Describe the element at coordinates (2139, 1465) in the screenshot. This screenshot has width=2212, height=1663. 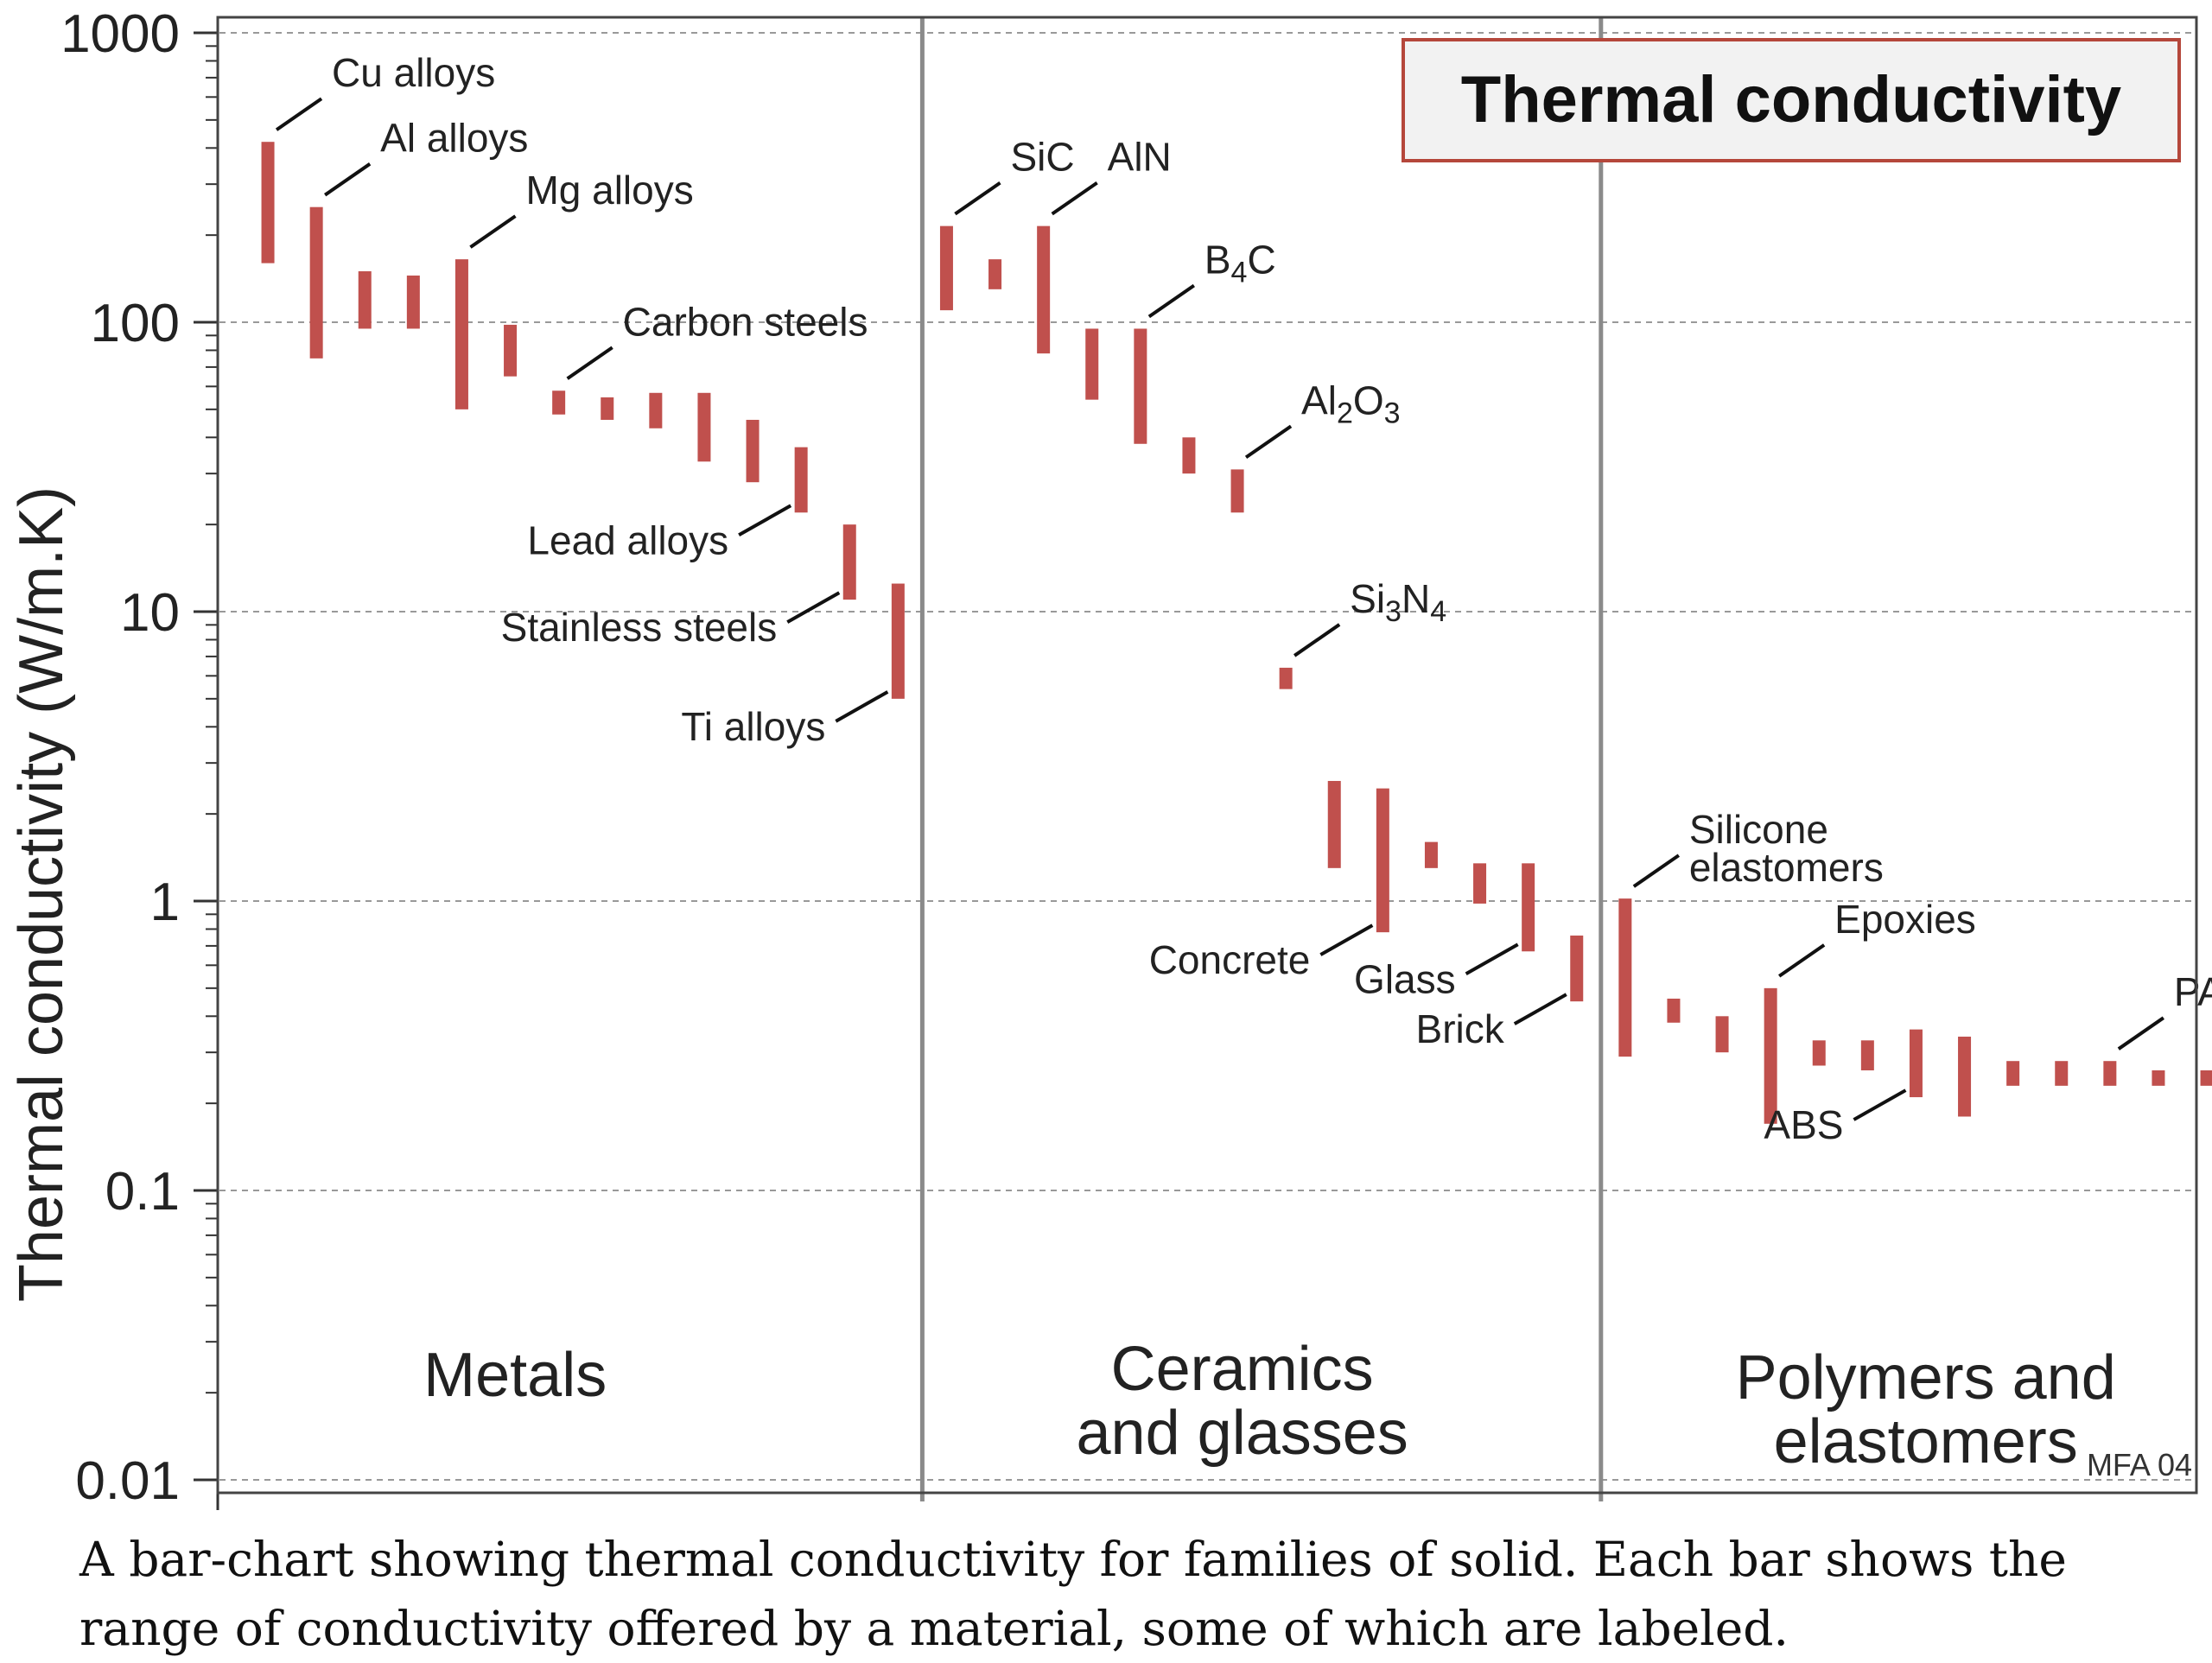
I see `watermark: MFA 04` at that location.